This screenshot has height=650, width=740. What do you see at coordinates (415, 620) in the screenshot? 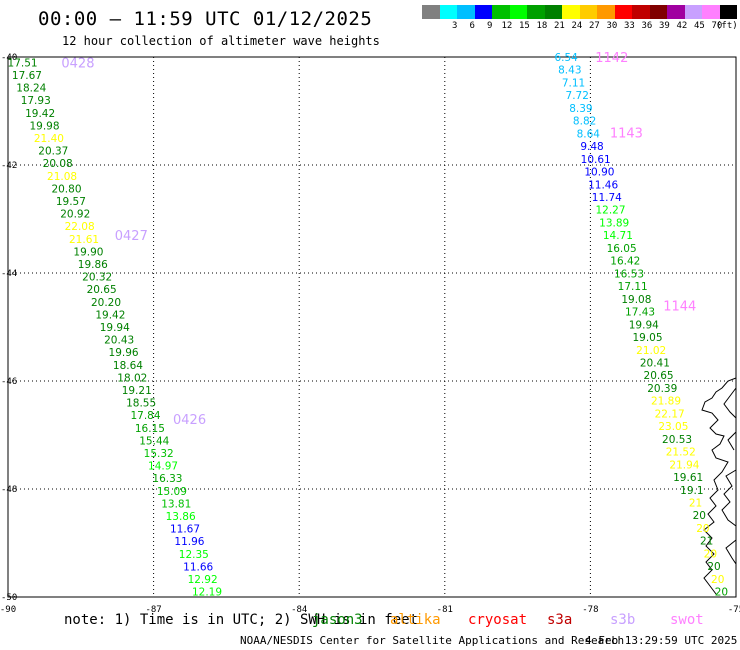
I see `mission-altika: altika` at bounding box center [415, 620].